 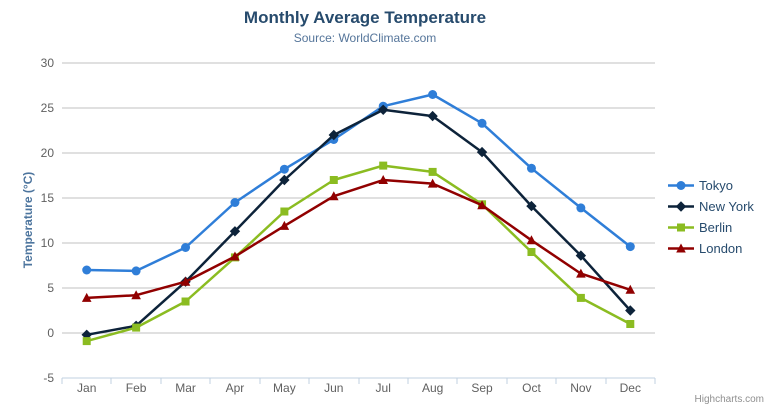 I want to click on x-axis-label: Oct, so click(x=531, y=388).